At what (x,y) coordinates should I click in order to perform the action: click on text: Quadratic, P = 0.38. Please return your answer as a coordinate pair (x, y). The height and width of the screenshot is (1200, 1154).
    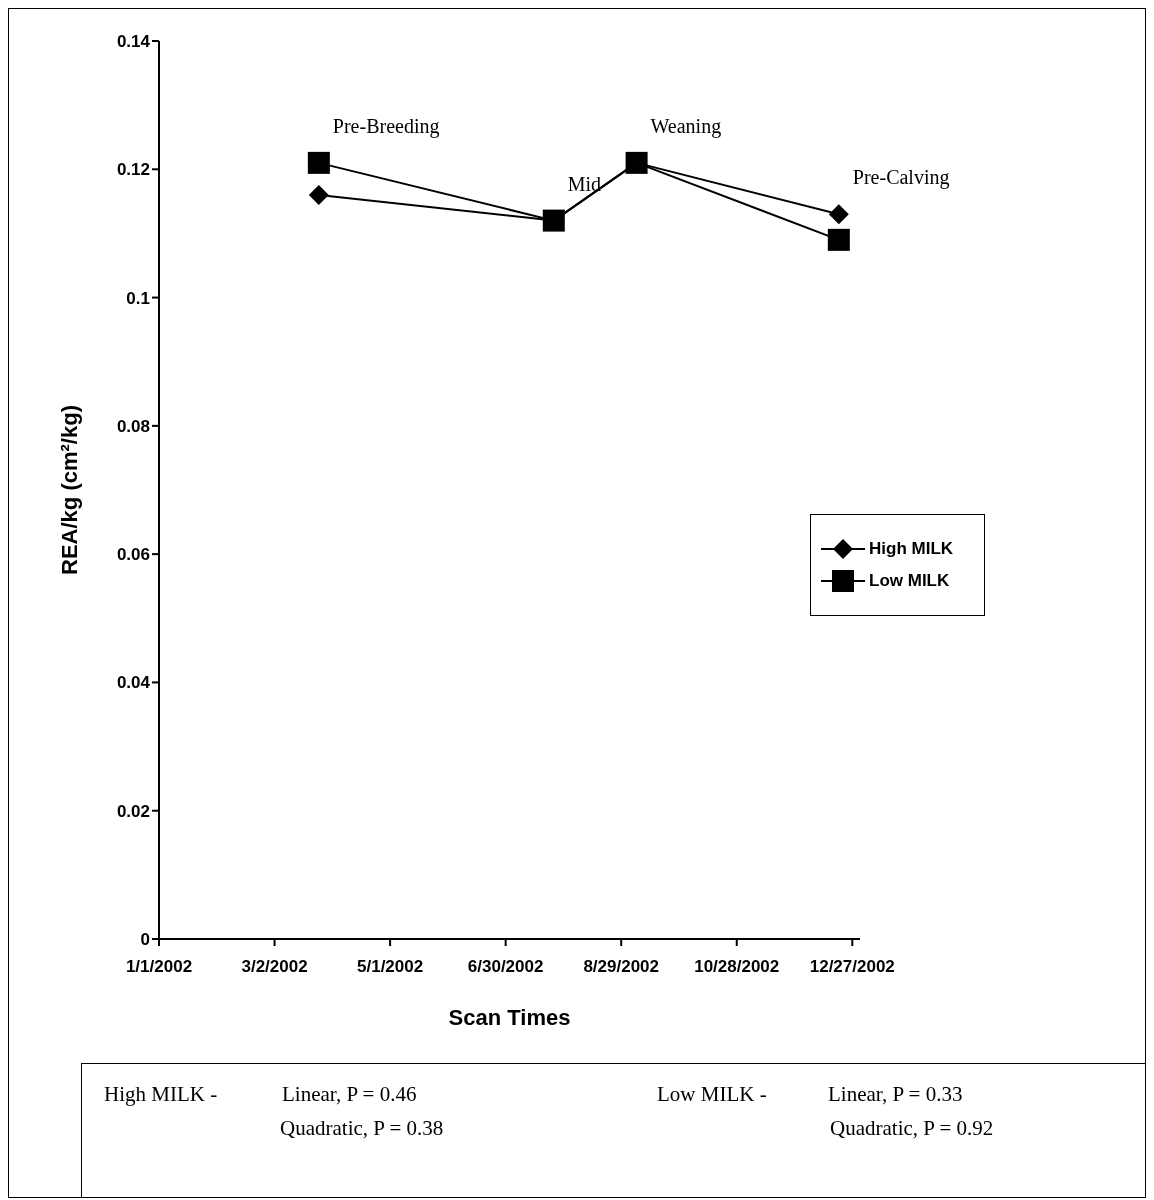
    Looking at the image, I should click on (362, 1128).